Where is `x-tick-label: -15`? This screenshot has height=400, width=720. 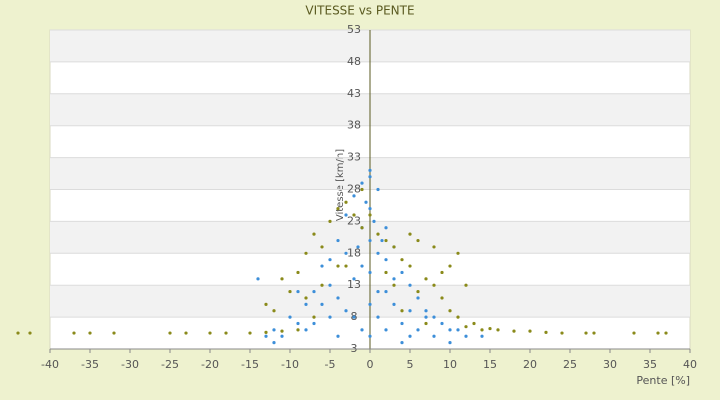
x-tick-label: -15 is located at coordinates (250, 364).